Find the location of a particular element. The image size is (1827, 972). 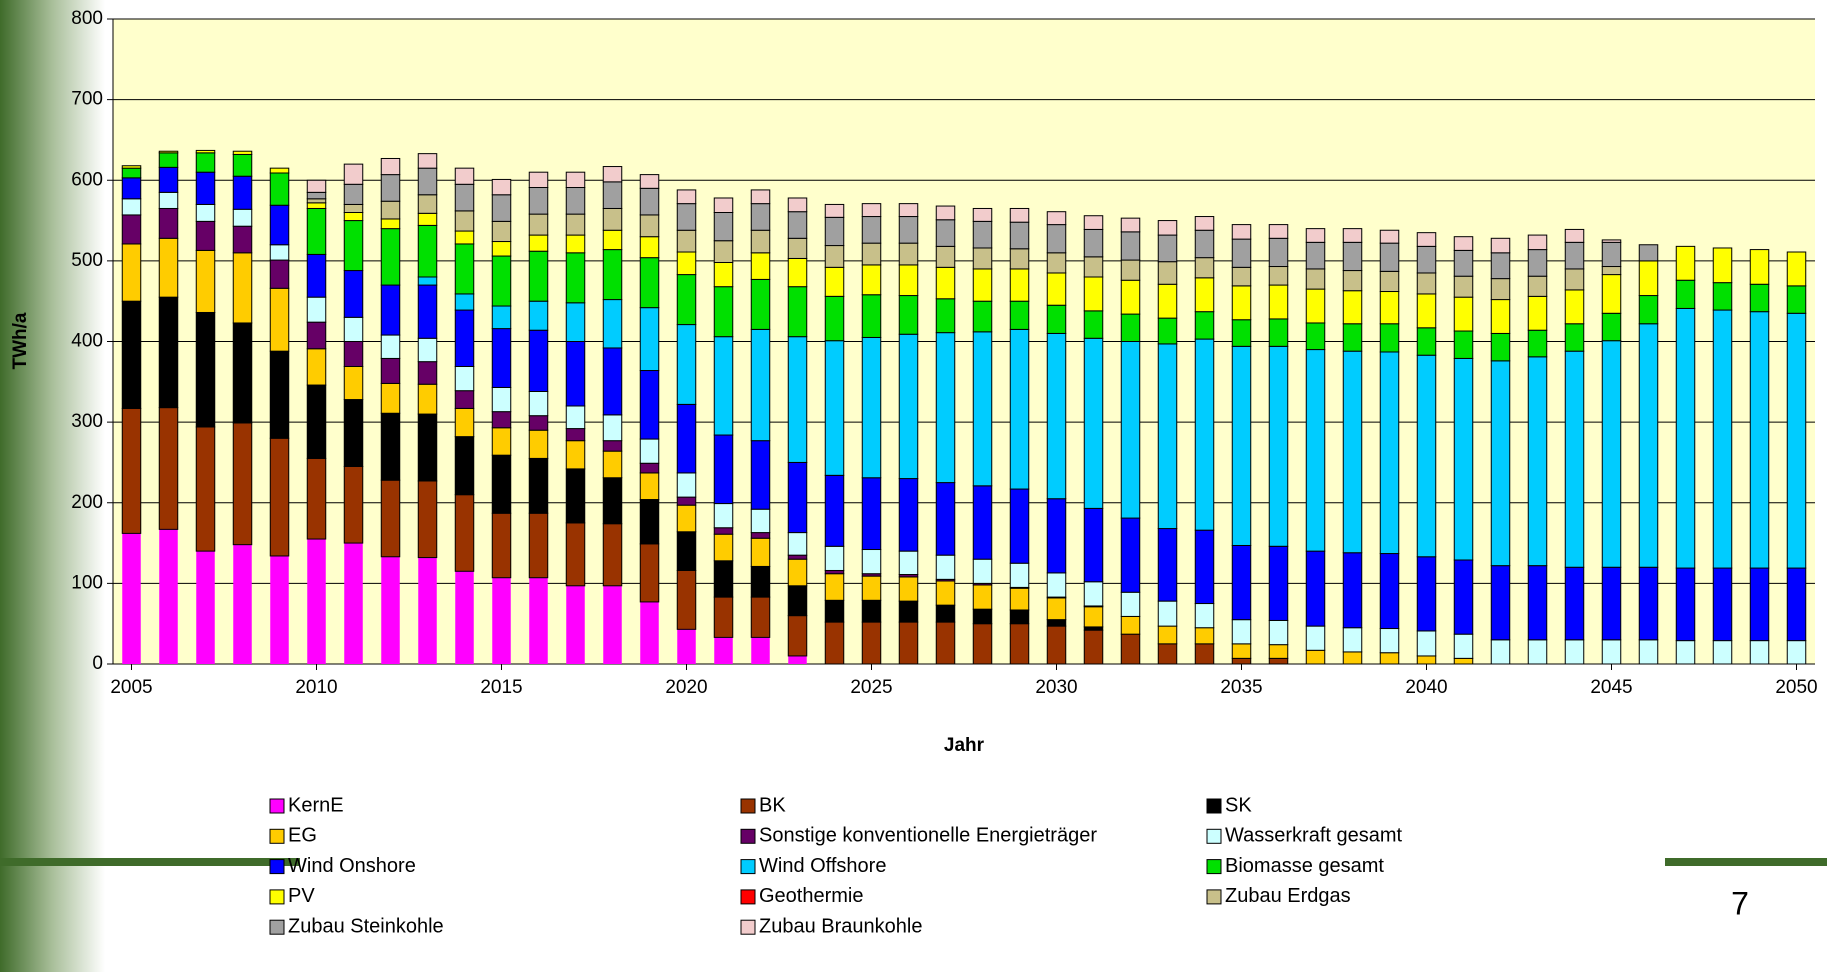

x-tick-label: 2045 is located at coordinates (1611, 687).